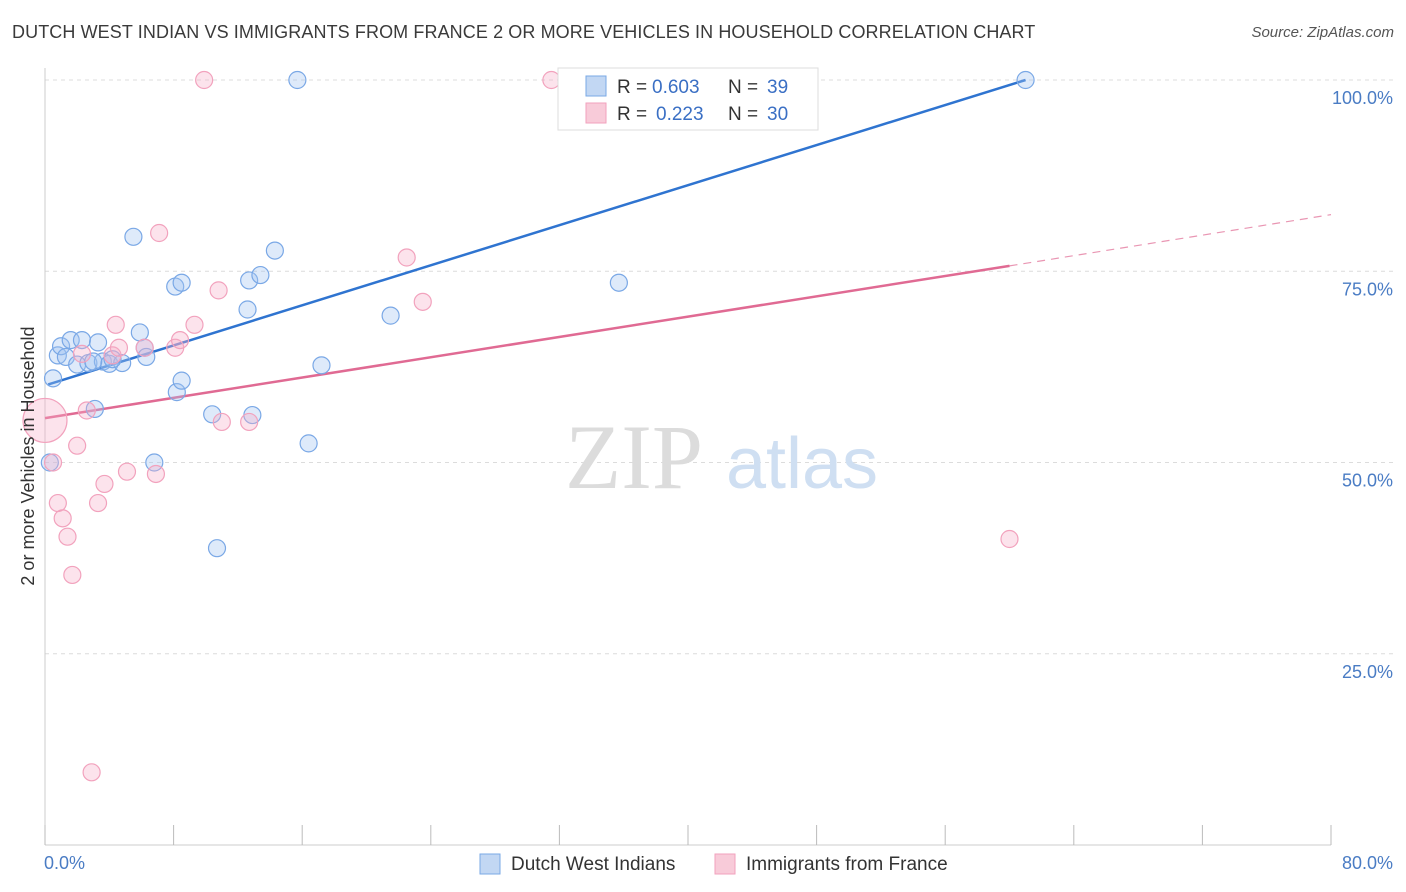  Describe the element at coordinates (1367, 672) in the screenshot. I see `y-tick-label-25: 25.0%` at that location.